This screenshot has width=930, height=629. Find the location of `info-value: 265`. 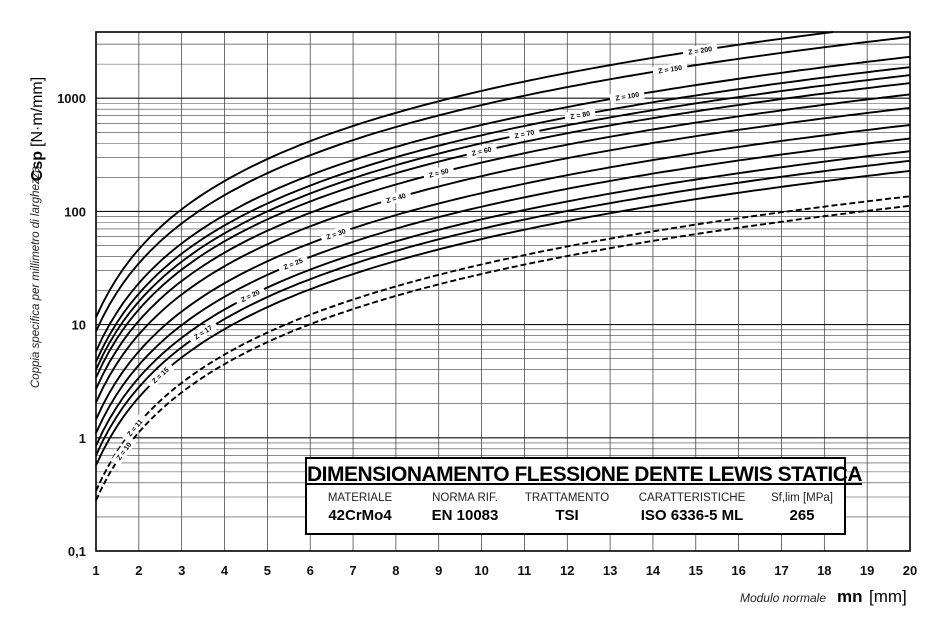

info-value: 265 is located at coordinates (802, 515).